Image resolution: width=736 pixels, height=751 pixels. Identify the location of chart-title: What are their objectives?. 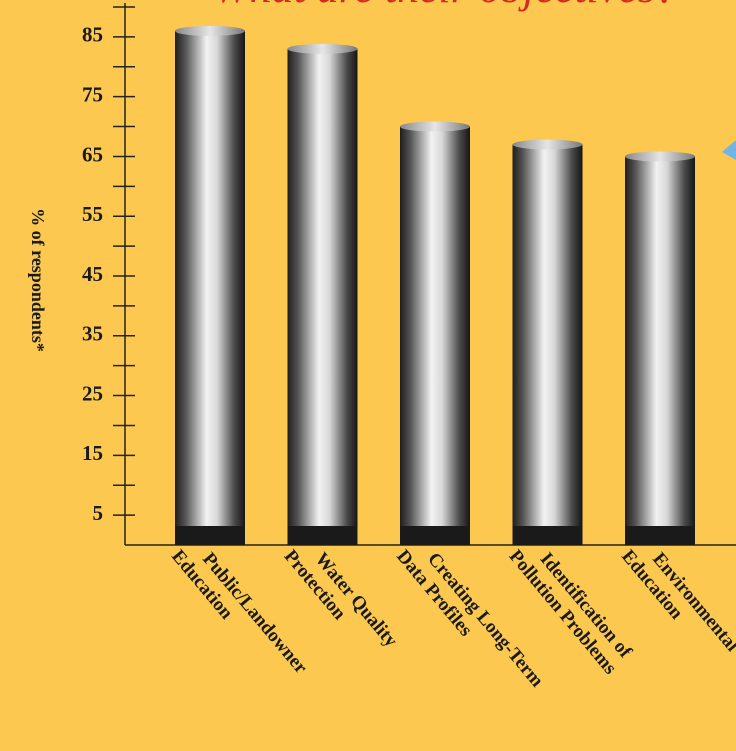
(445, 6).